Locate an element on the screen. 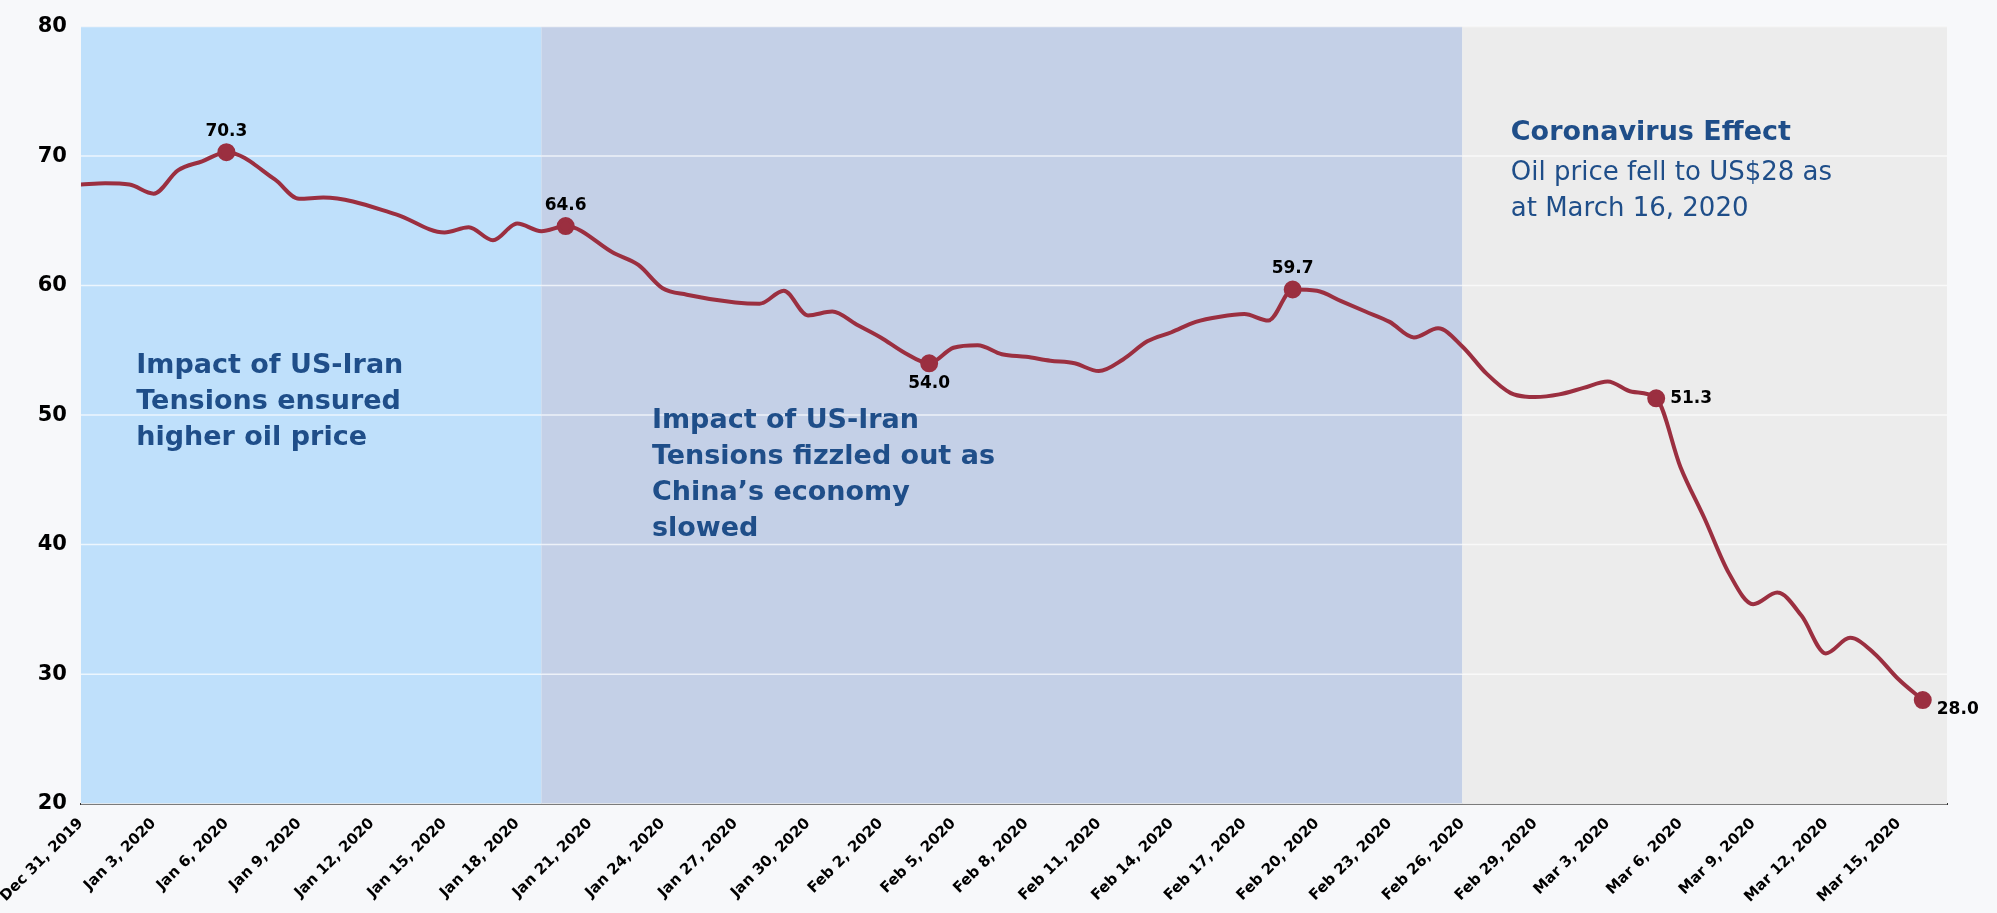 The image size is (1997, 913). y-tick-label: 20 is located at coordinates (52, 802).